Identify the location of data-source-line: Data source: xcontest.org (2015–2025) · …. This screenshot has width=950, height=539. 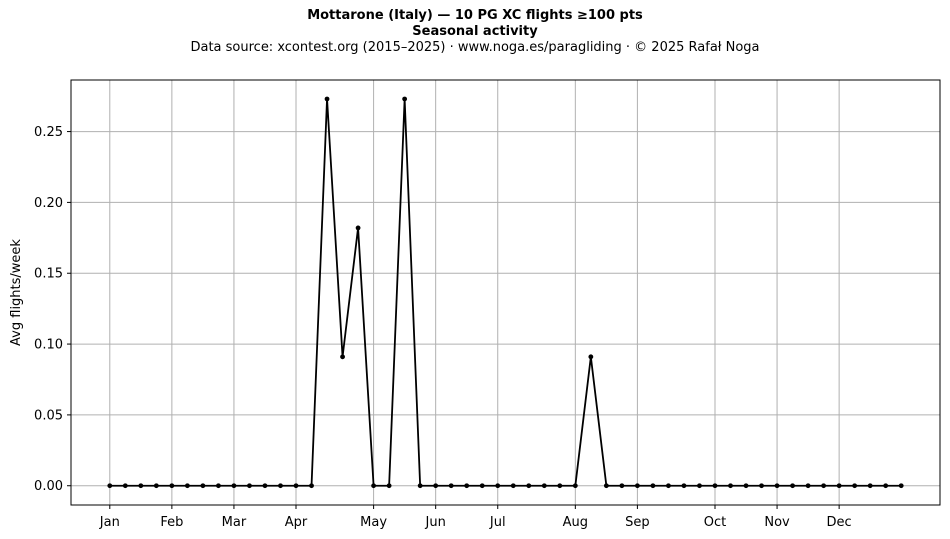
(475, 47).